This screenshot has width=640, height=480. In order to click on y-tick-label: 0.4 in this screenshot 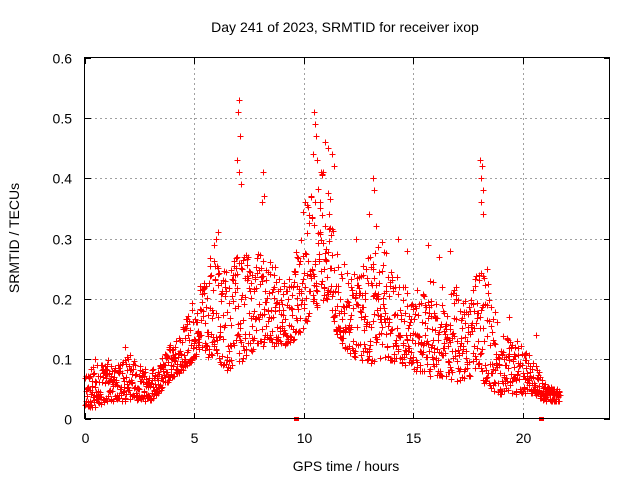, I will do `click(63, 179)`.